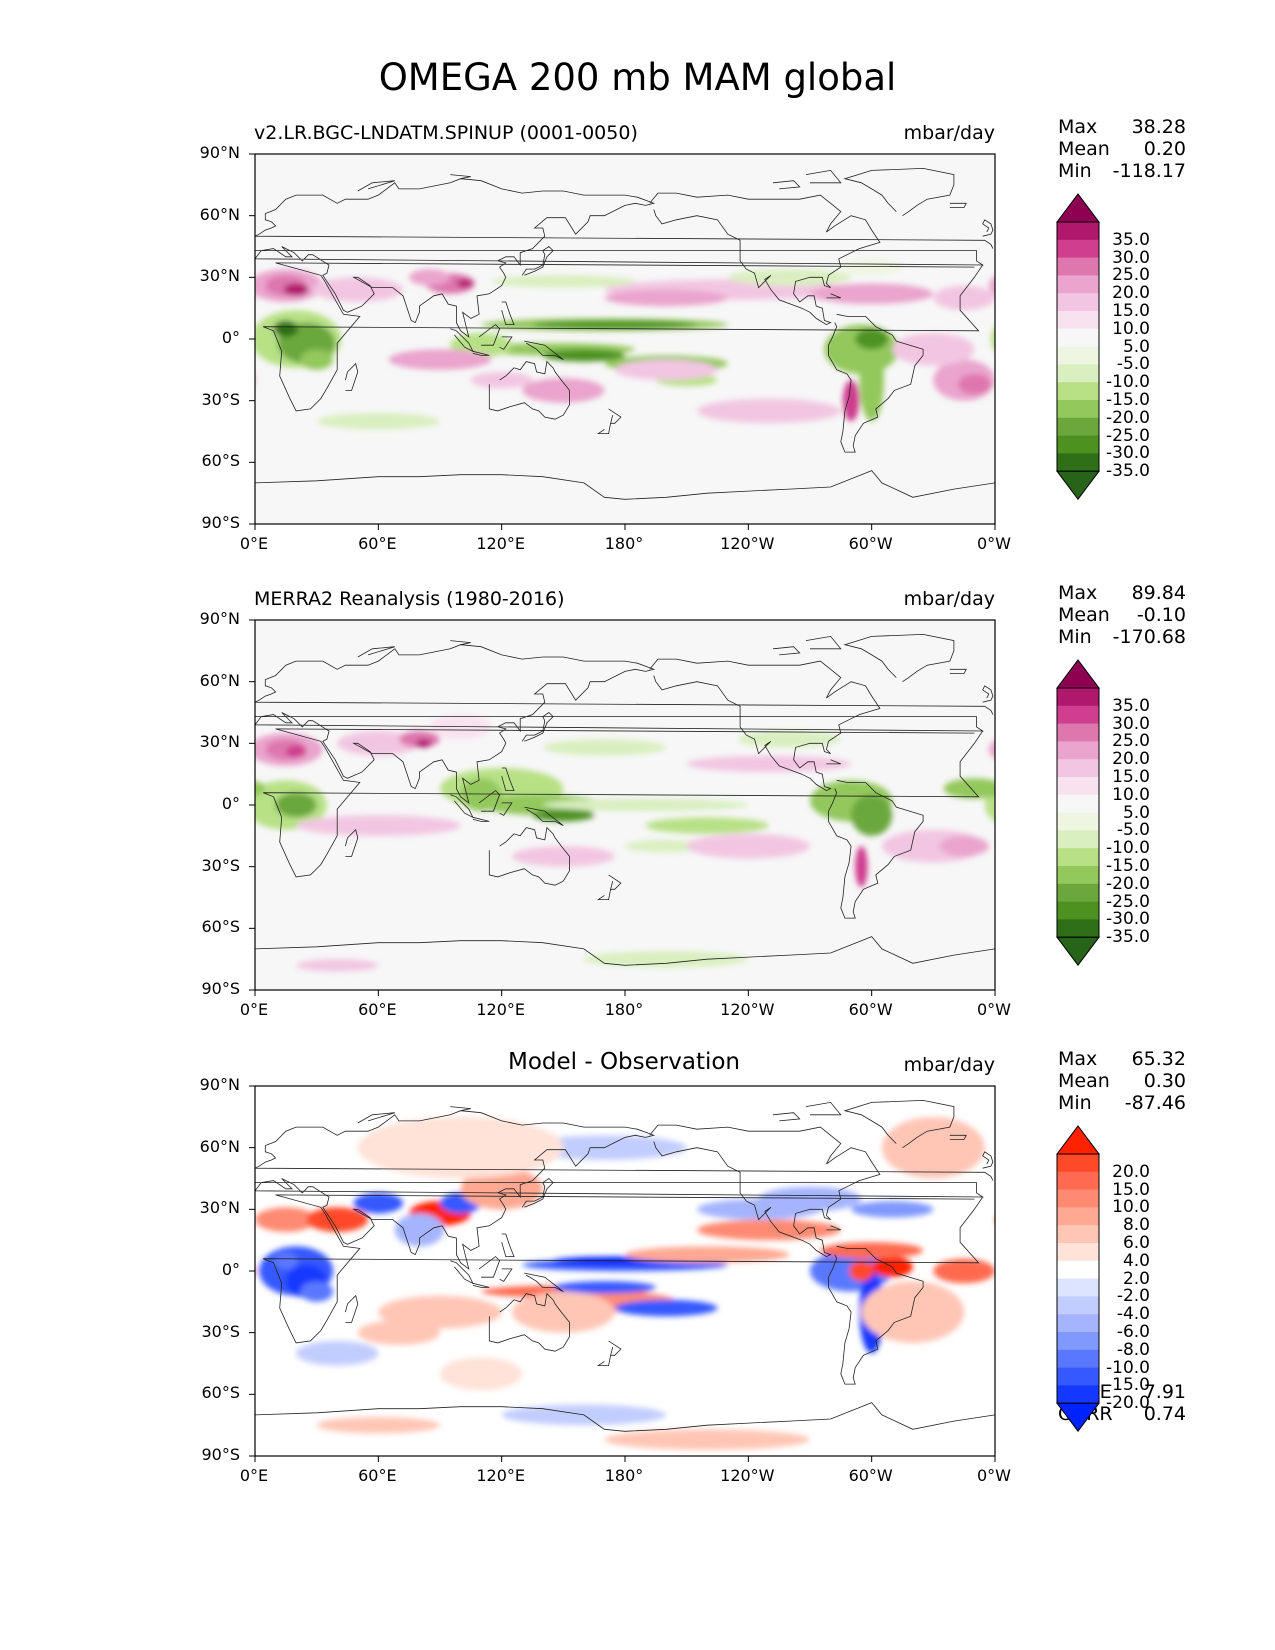  I want to click on panel-title: v2.LR.BGC-LNDATM.SPINUP (0001-0050), so click(446, 133).